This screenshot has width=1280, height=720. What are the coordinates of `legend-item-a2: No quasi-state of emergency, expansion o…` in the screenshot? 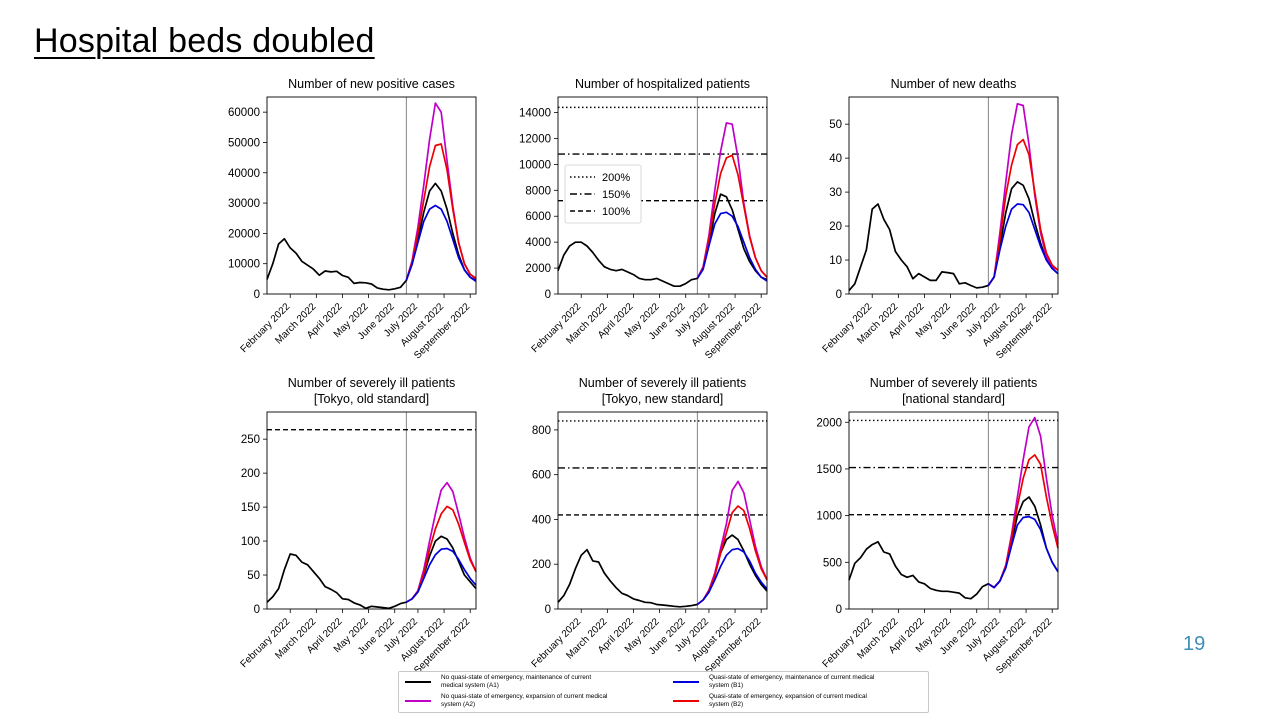 It's located at (508, 700).